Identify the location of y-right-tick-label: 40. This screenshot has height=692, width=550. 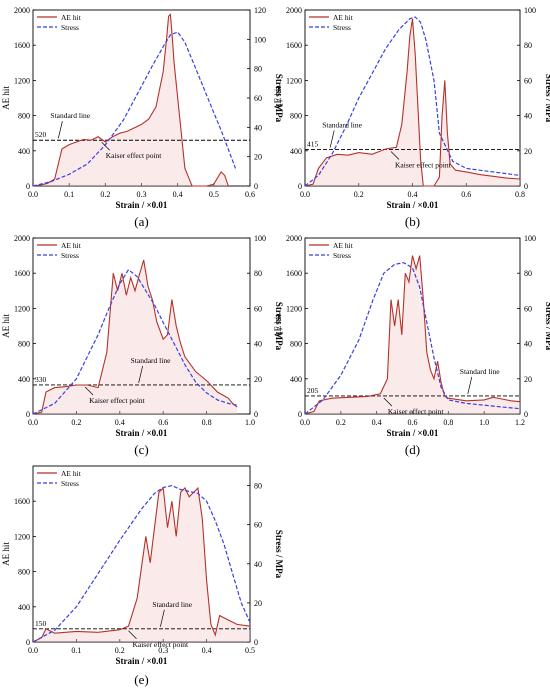
(528, 344).